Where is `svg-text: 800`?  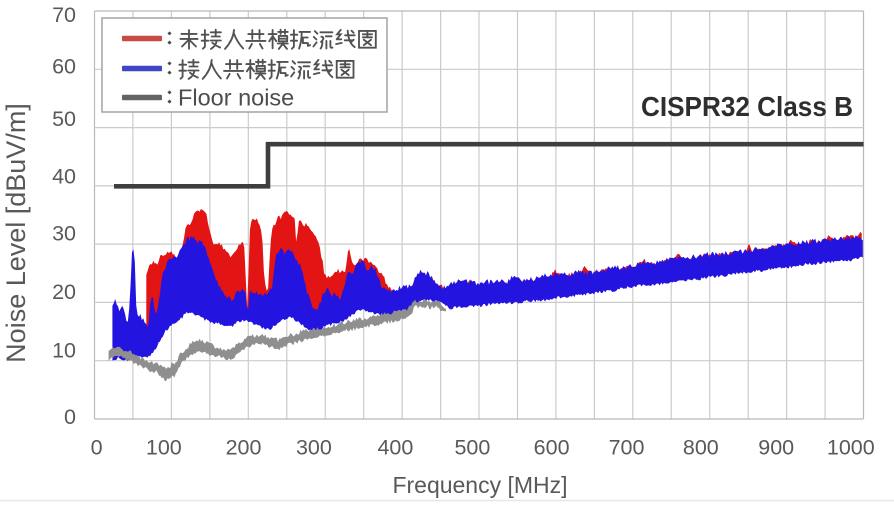 svg-text: 800 is located at coordinates (701, 448).